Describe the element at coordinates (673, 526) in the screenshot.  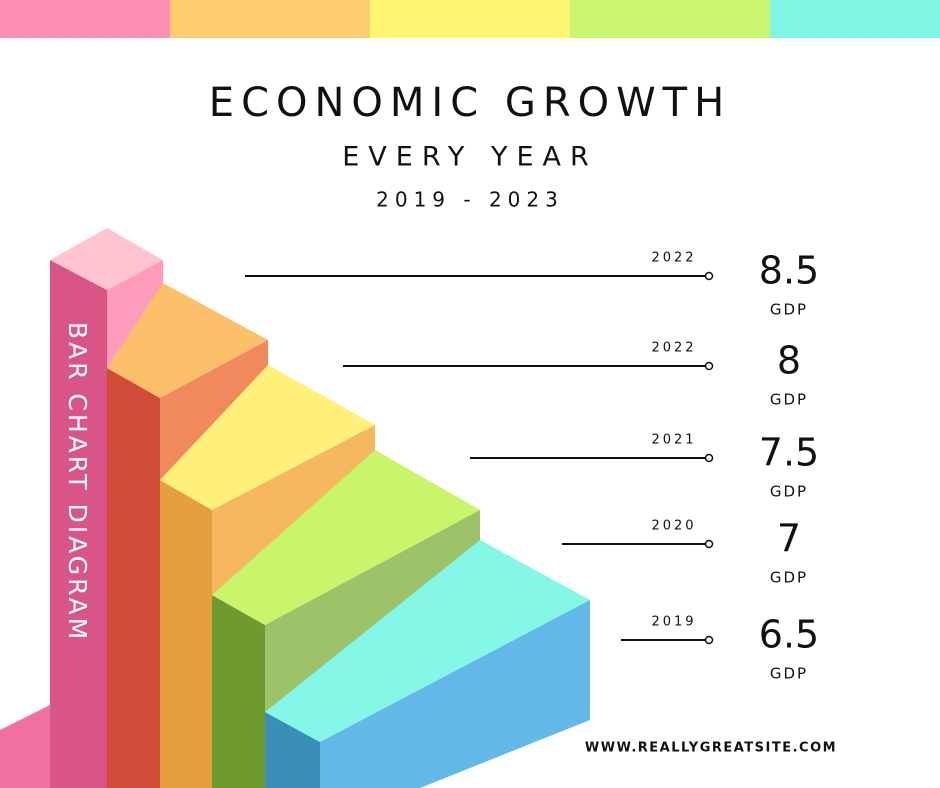
I see `year-label: 2020` at that location.